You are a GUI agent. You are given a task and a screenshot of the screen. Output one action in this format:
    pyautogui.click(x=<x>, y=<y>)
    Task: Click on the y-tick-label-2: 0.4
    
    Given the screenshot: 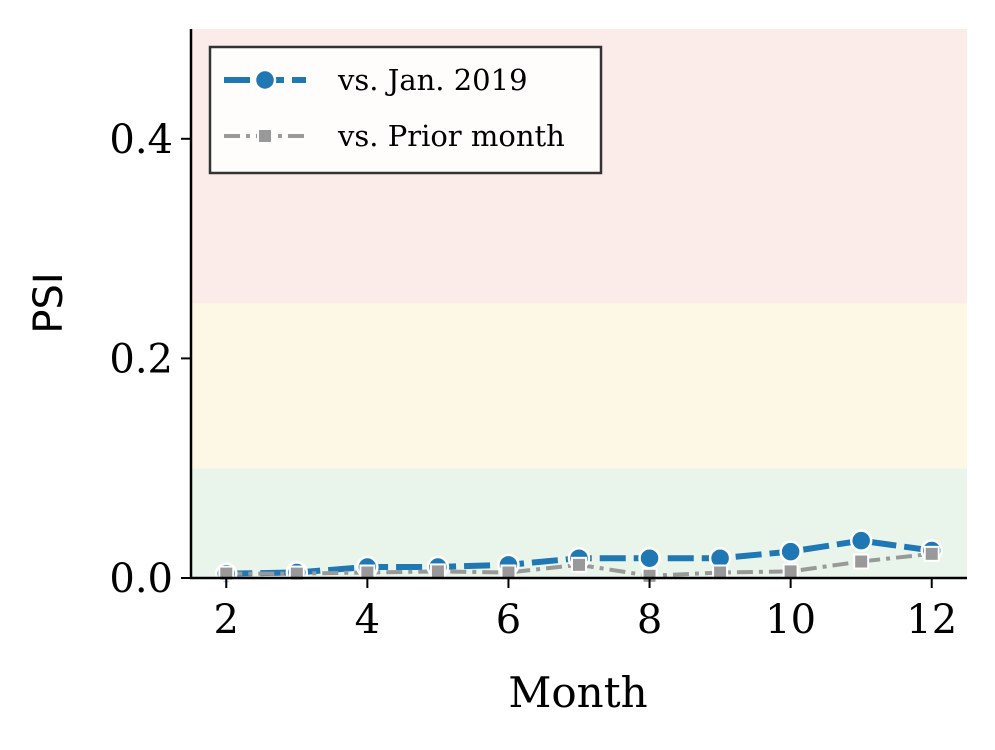 What is the action you would take?
    pyautogui.click(x=141, y=140)
    